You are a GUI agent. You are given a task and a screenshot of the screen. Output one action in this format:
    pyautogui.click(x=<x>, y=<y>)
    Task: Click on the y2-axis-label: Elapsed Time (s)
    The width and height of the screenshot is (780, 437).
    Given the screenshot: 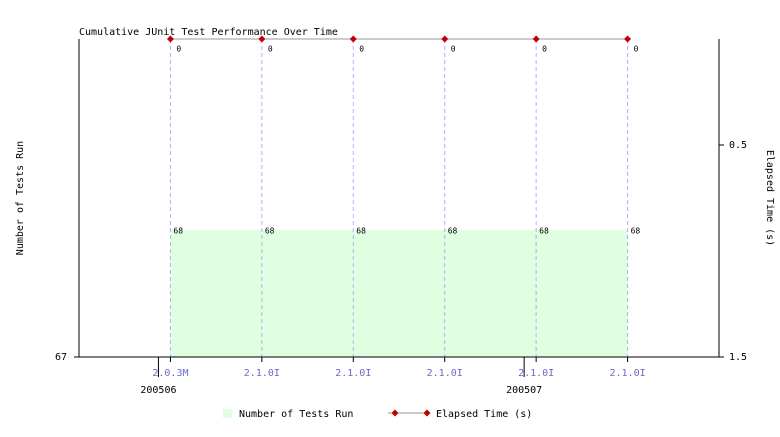 What is the action you would take?
    pyautogui.click(x=769, y=198)
    